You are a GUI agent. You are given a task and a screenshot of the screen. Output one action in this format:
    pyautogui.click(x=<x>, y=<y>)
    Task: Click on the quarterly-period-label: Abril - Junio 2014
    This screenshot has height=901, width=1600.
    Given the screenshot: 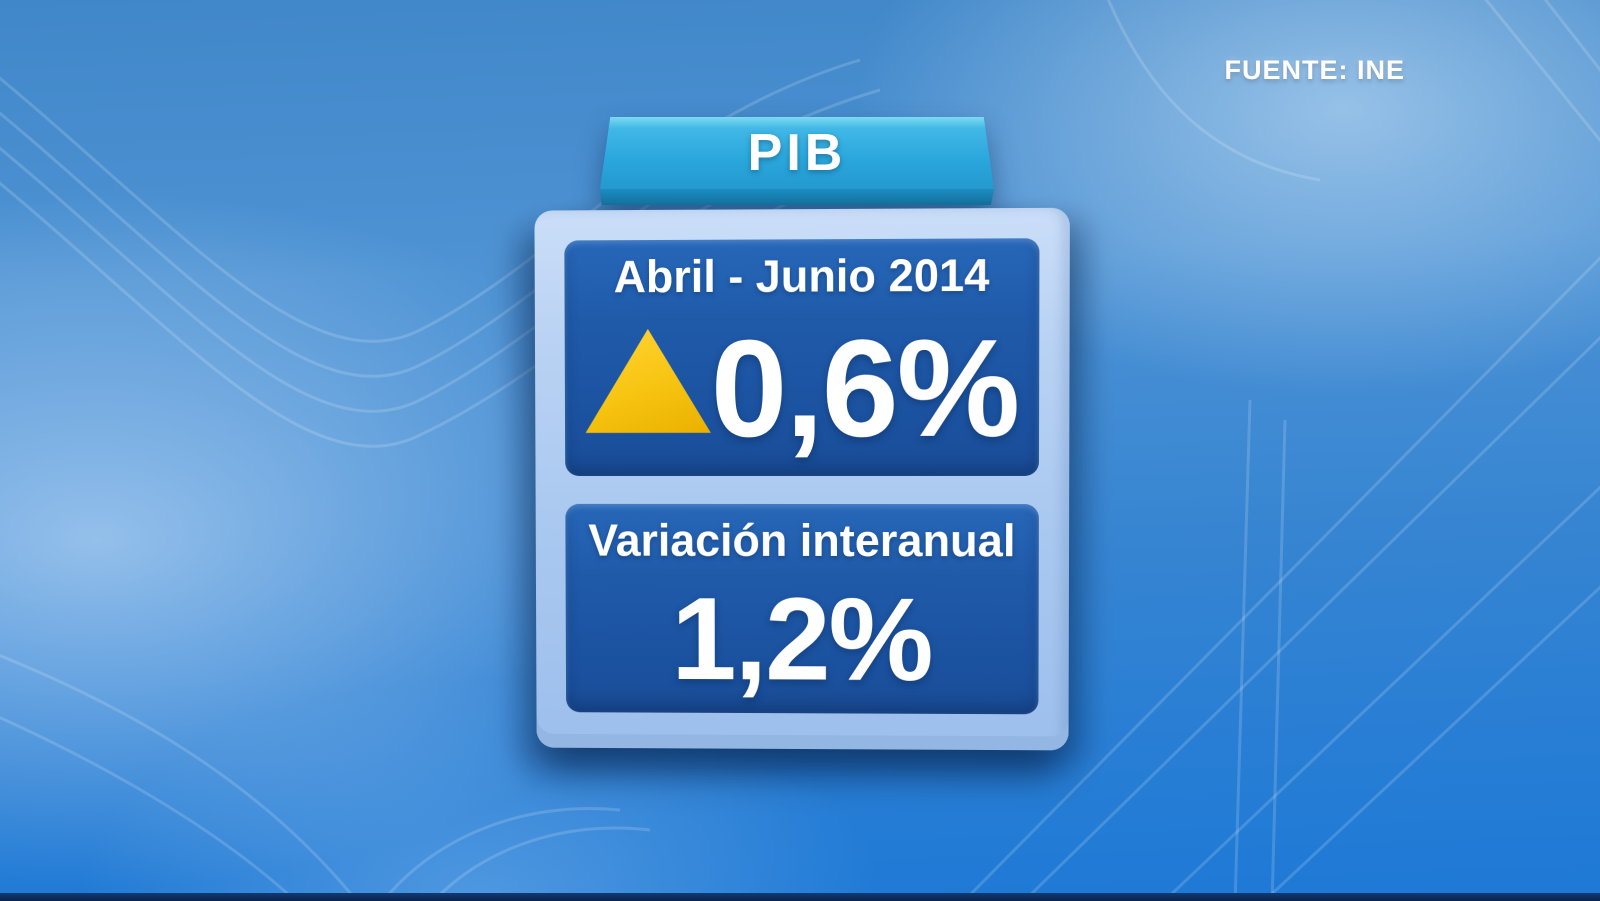 What is the action you would take?
    pyautogui.click(x=801, y=276)
    